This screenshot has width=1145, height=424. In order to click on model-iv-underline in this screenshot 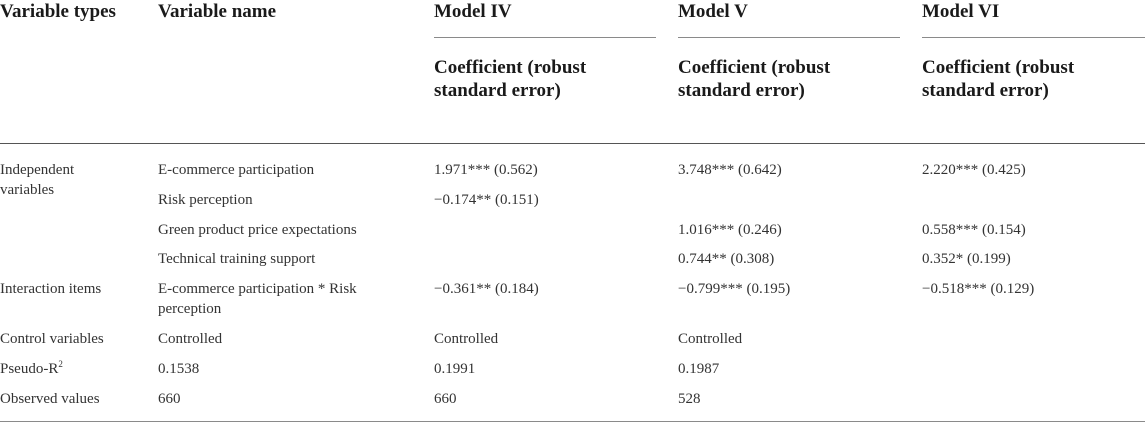, I will do `click(545, 37)`.